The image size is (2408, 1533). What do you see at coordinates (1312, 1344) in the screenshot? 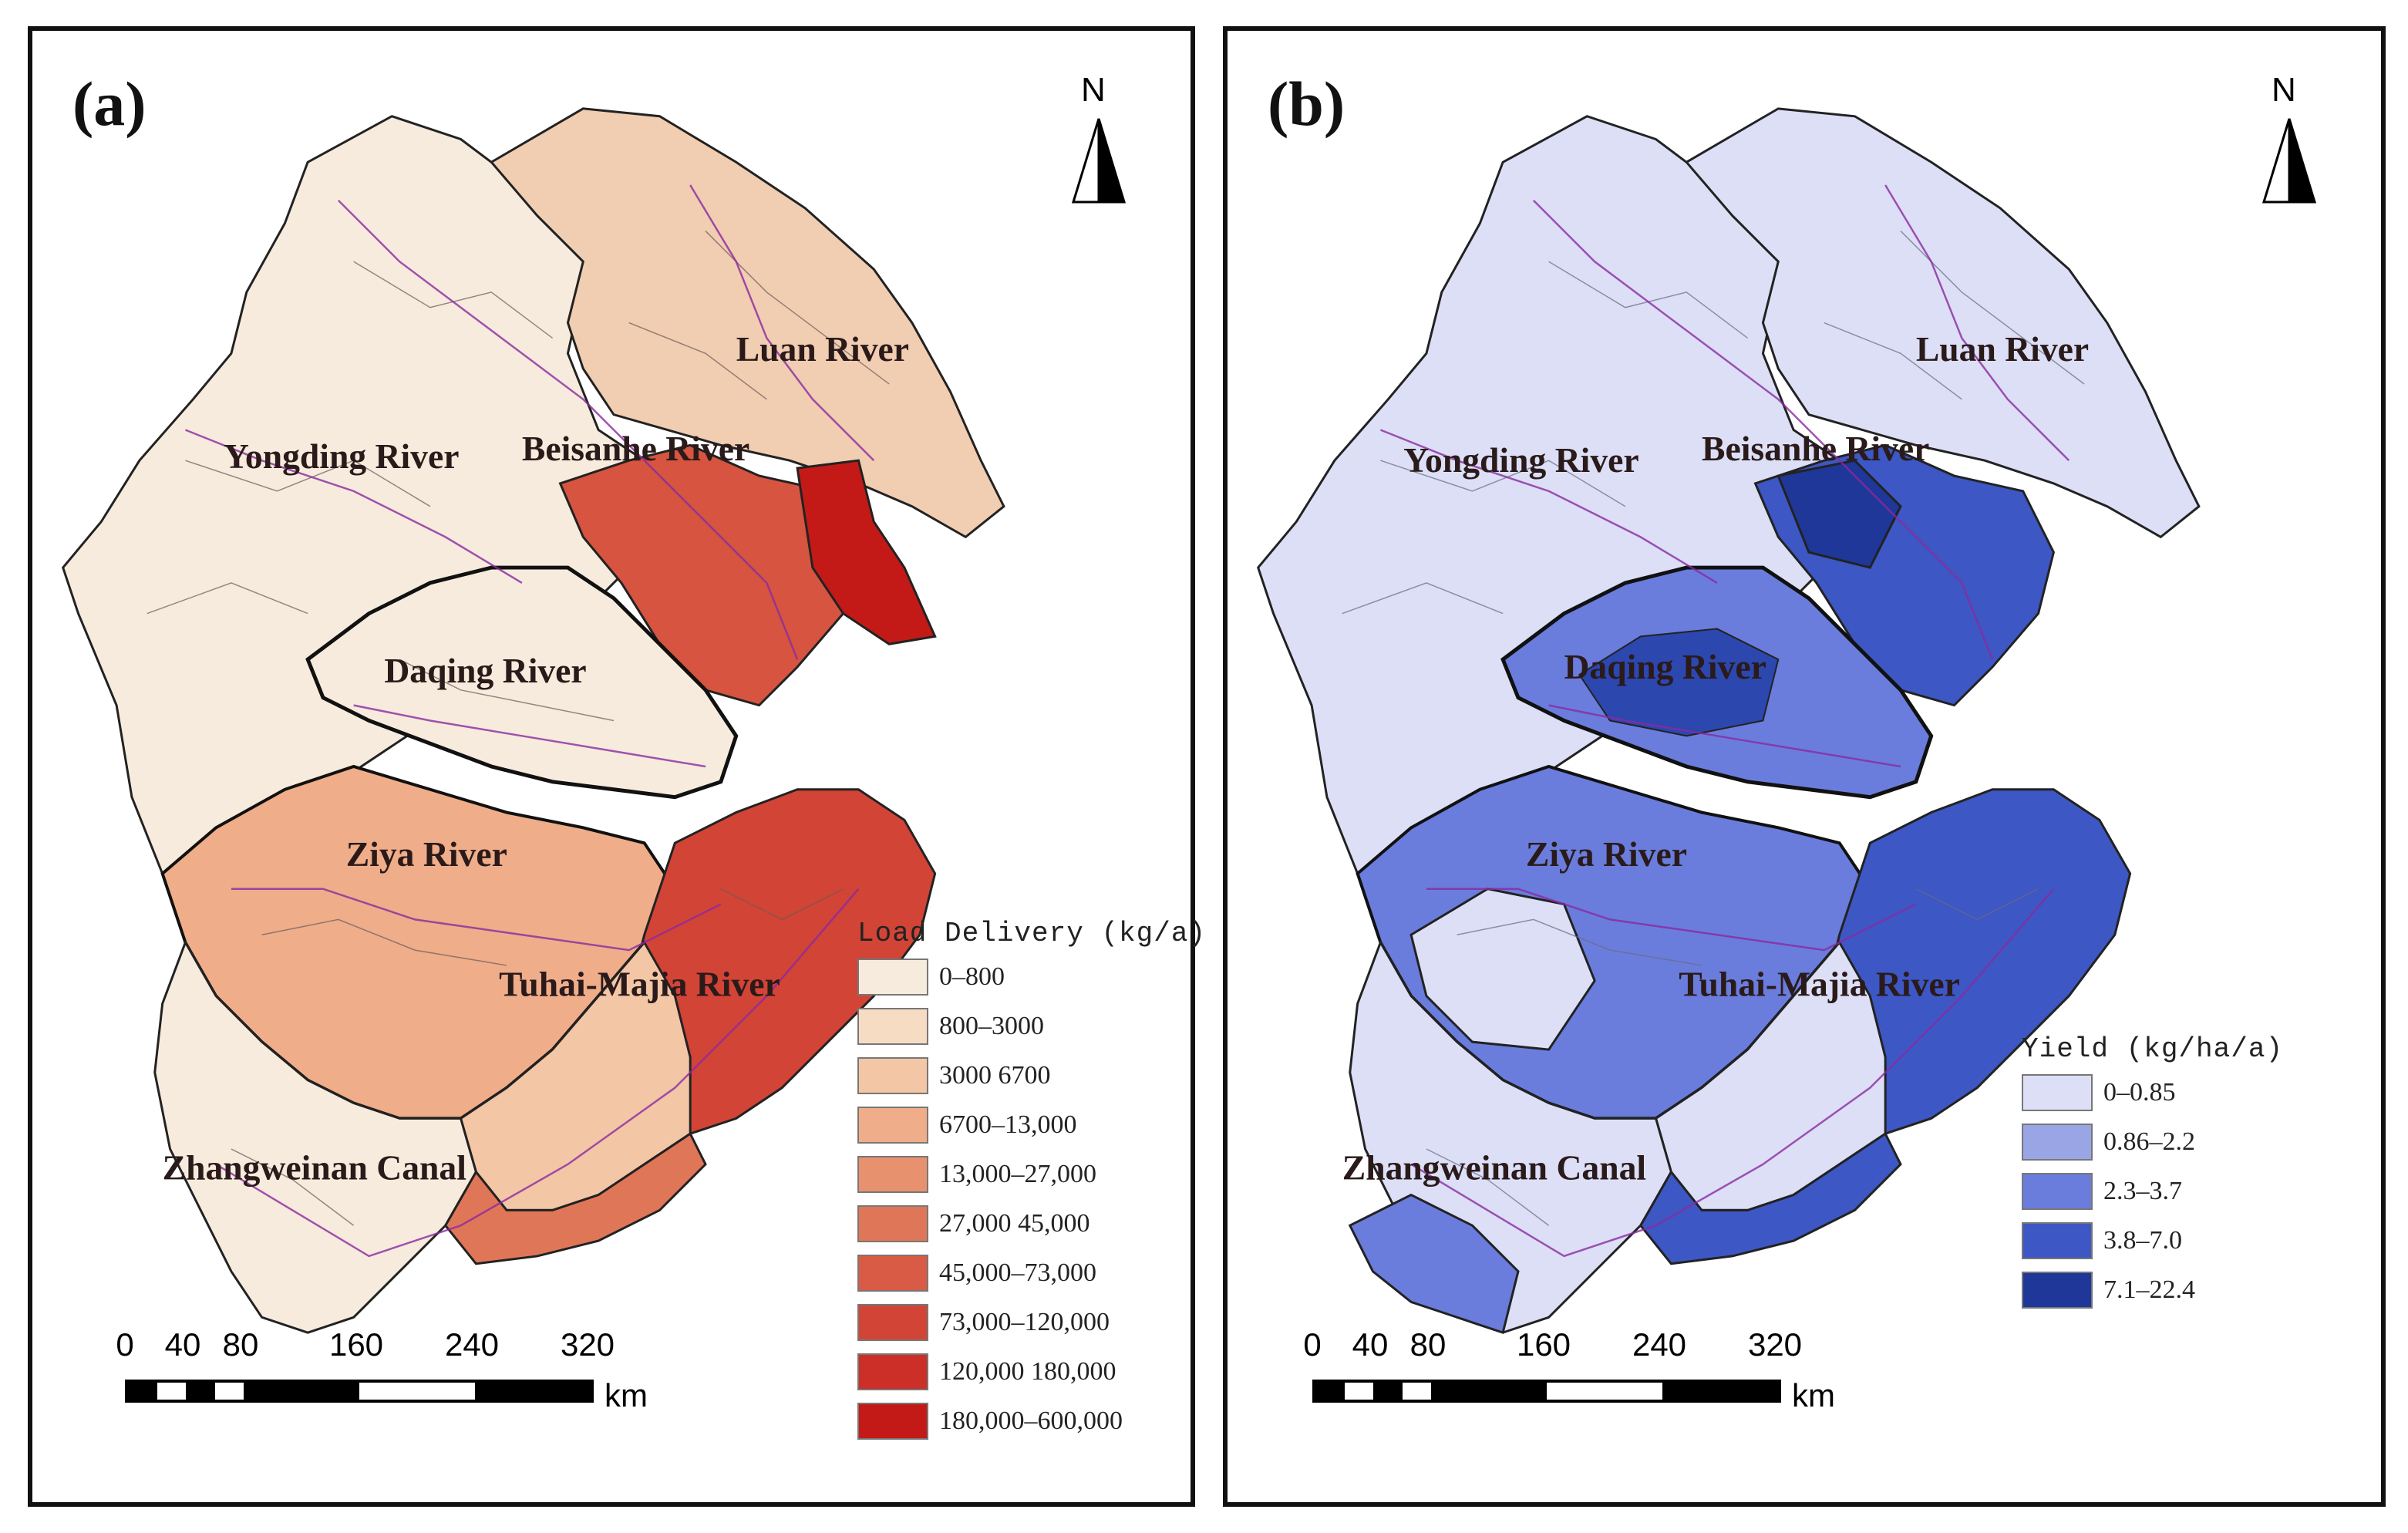
I see `scale-tick-label: 0` at bounding box center [1312, 1344].